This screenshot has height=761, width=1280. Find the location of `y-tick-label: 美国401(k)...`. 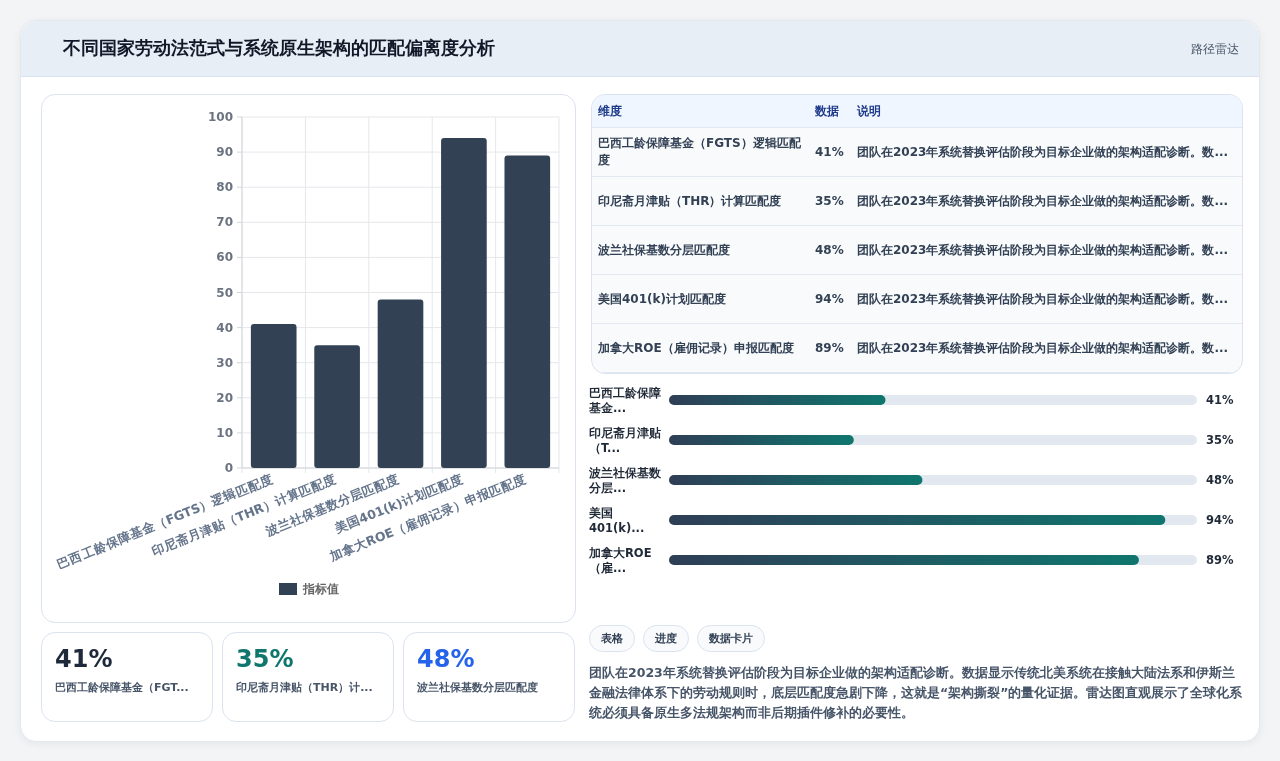

y-tick-label: 美国401(k)... is located at coordinates (616, 520).